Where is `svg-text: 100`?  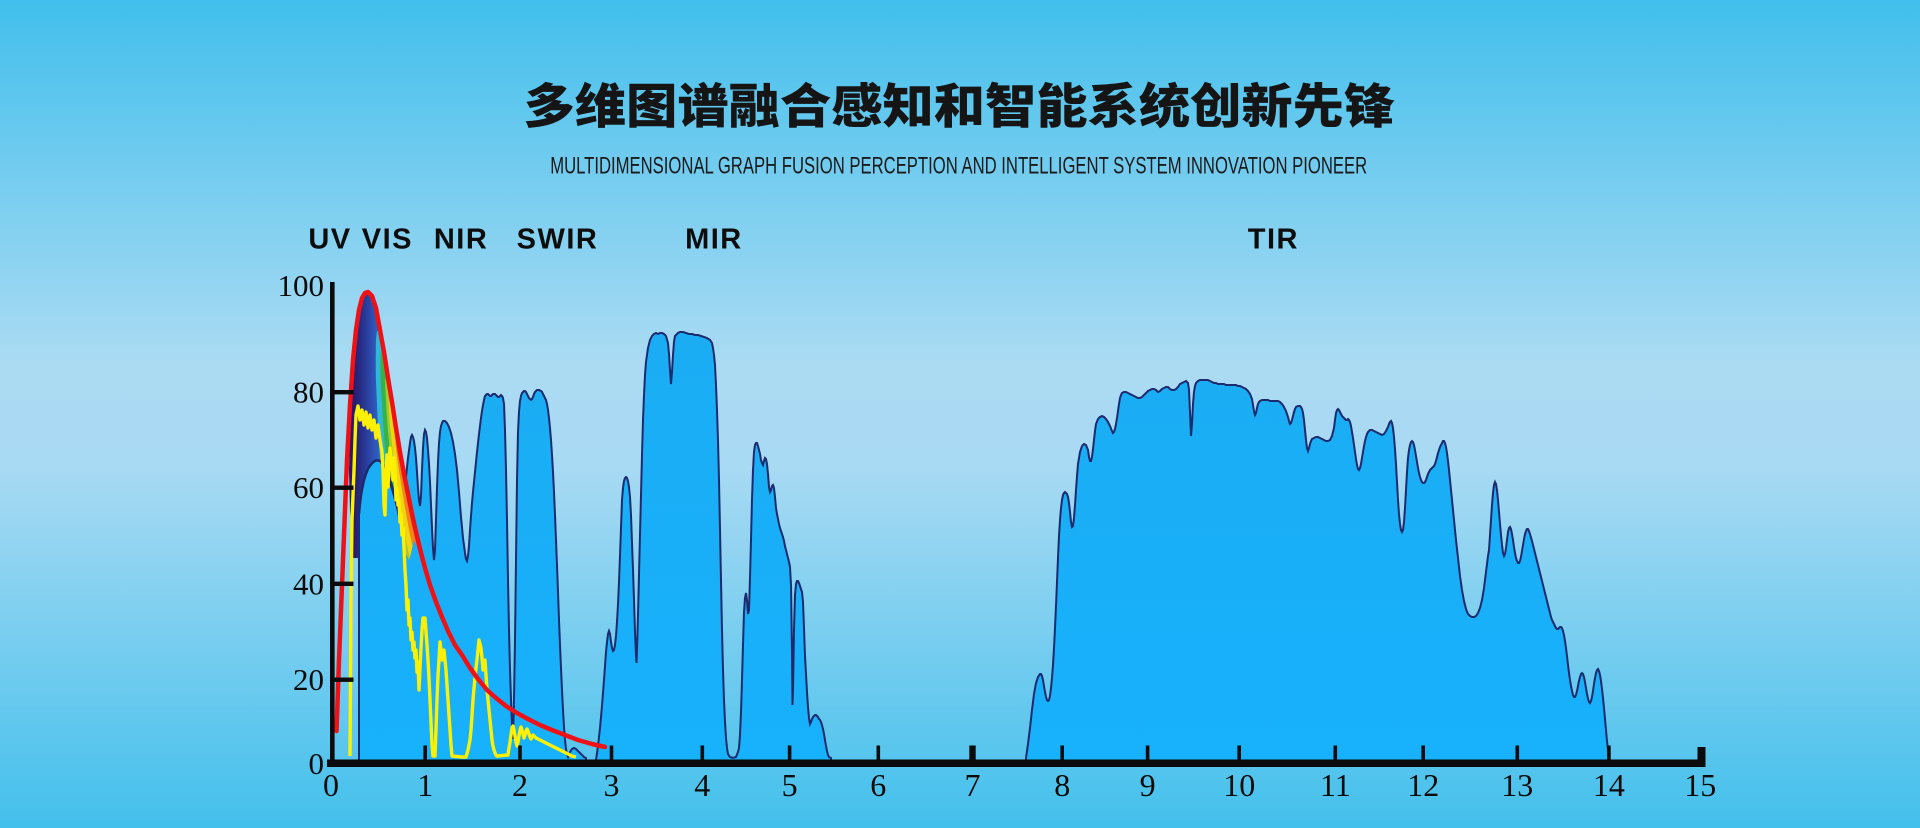 svg-text: 100 is located at coordinates (301, 285).